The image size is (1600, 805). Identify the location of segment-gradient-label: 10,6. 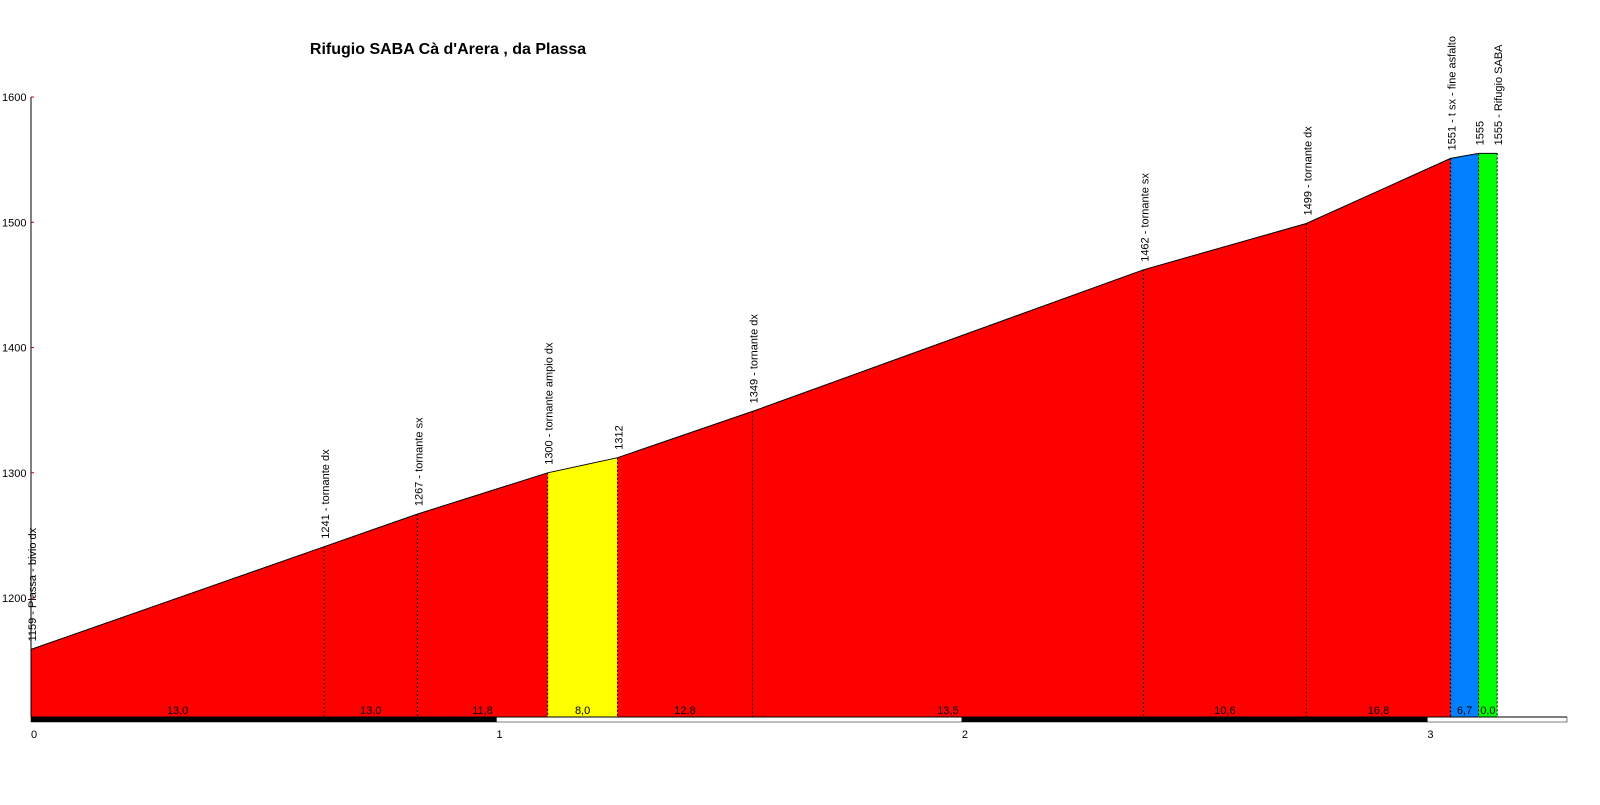
(1224, 711).